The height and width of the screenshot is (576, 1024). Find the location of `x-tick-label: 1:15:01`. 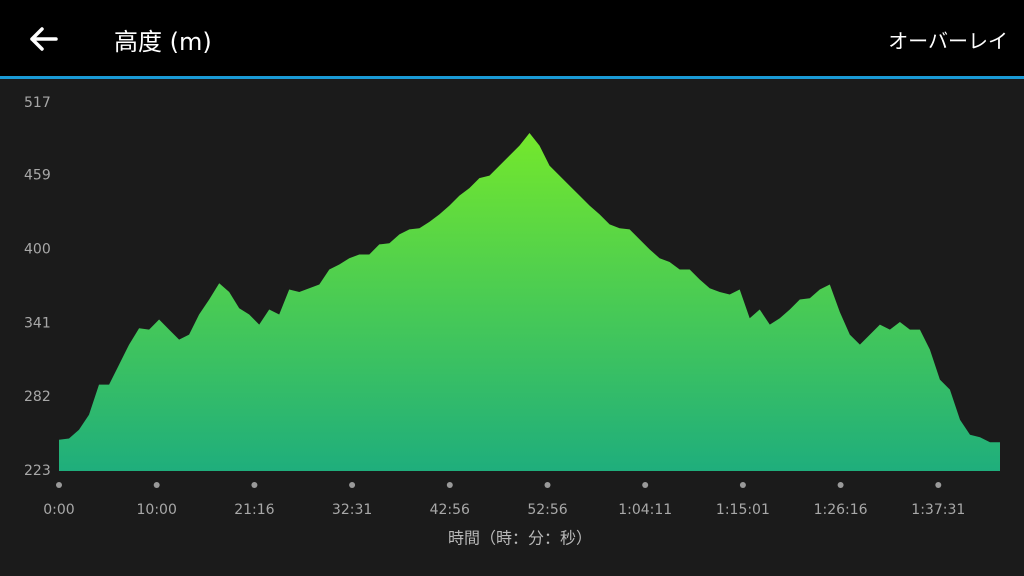

x-tick-label: 1:15:01 is located at coordinates (743, 510).